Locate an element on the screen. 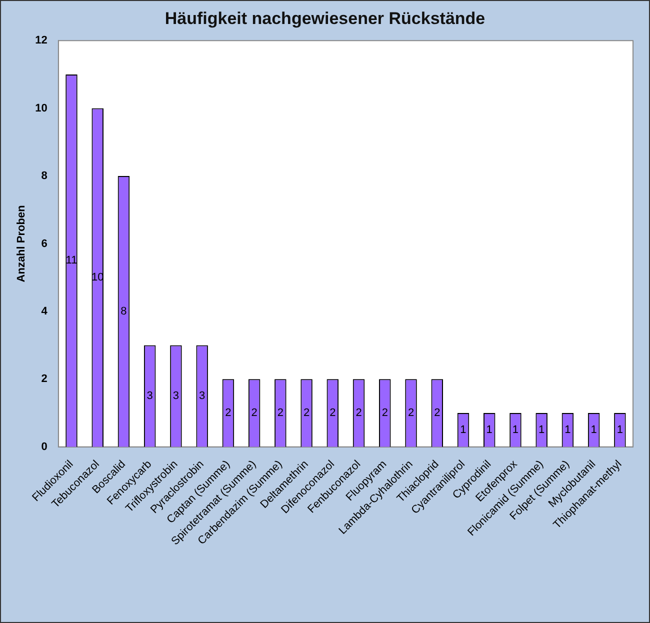 This screenshot has height=623, width=650. chart-title: Häufigkeit nachgewiesener Rückstände is located at coordinates (325, 19).